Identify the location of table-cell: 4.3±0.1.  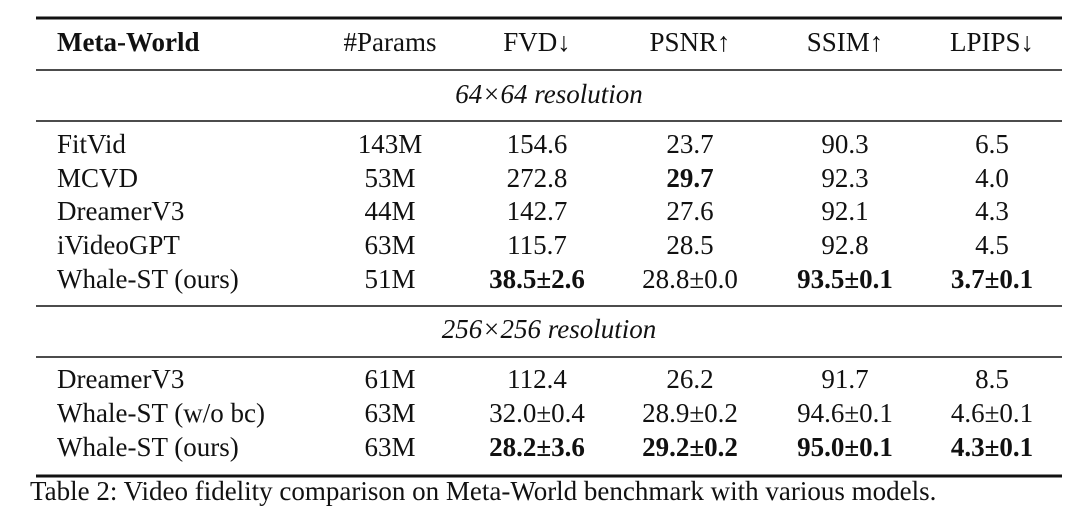
(992, 447).